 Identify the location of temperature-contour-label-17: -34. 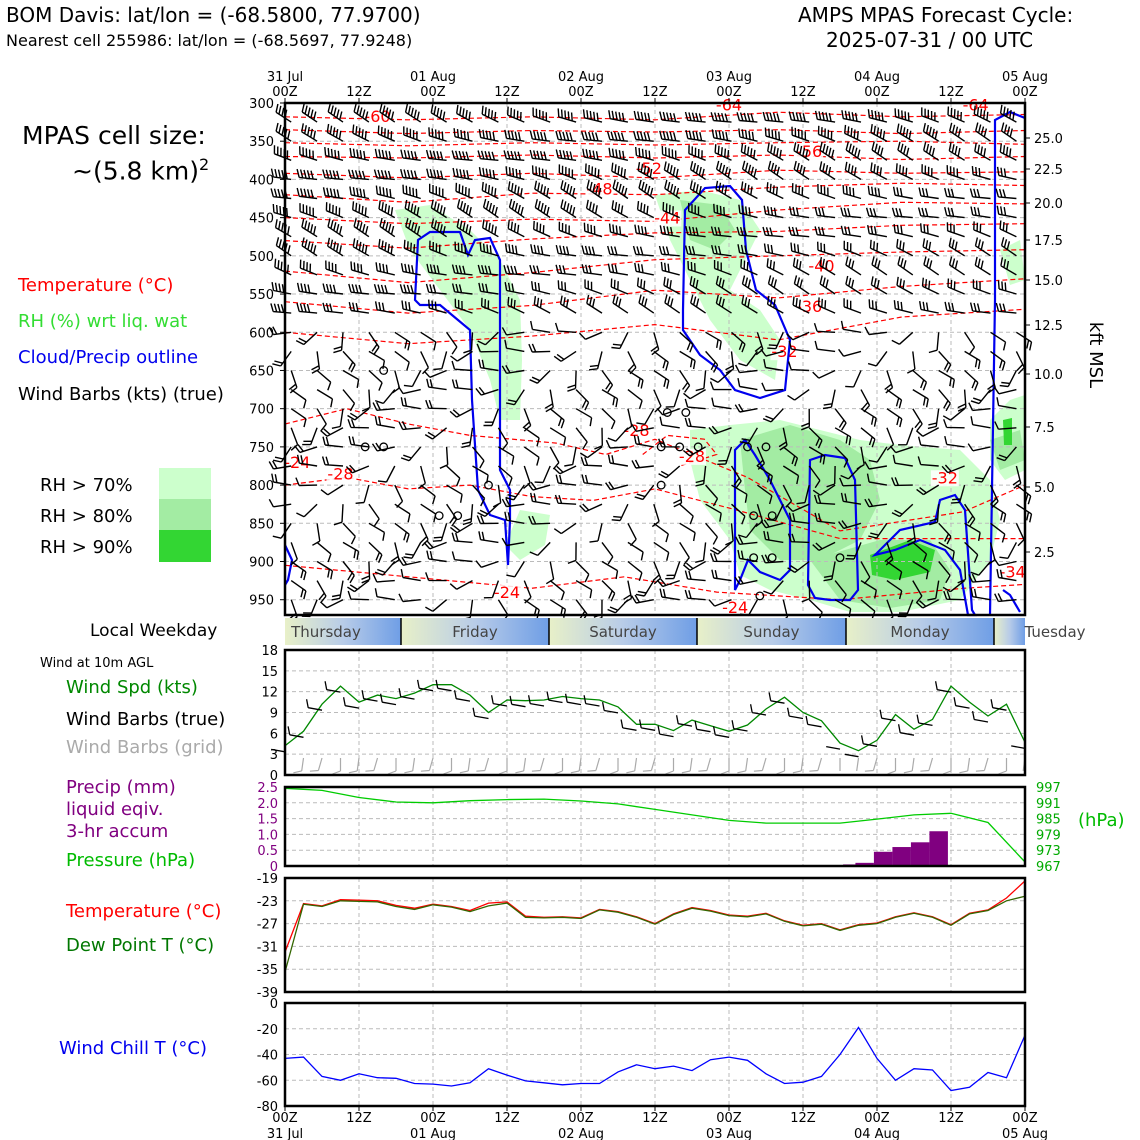
(1013, 571).